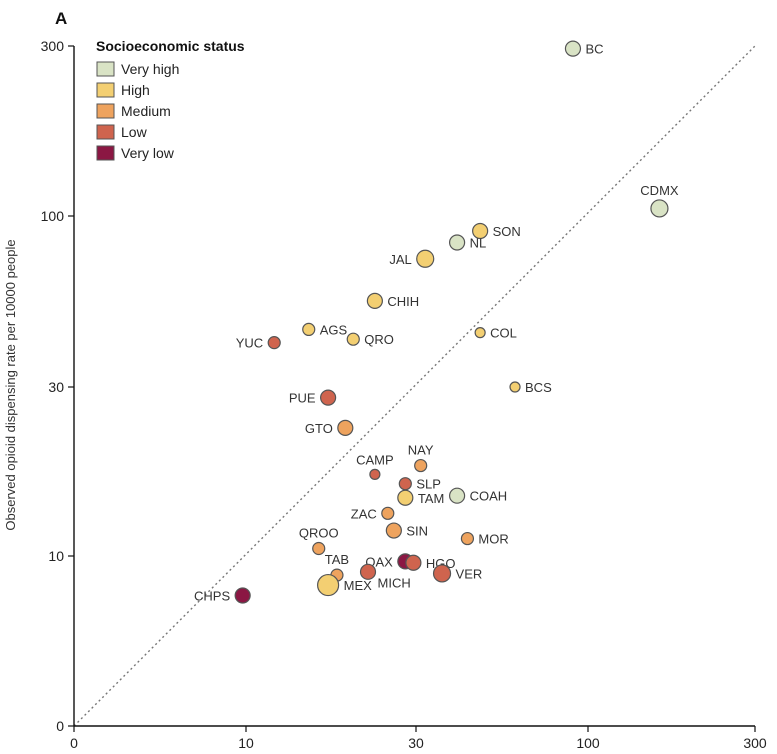  What do you see at coordinates (379, 339) in the screenshot?
I see `point-label-qro: QRO` at bounding box center [379, 339].